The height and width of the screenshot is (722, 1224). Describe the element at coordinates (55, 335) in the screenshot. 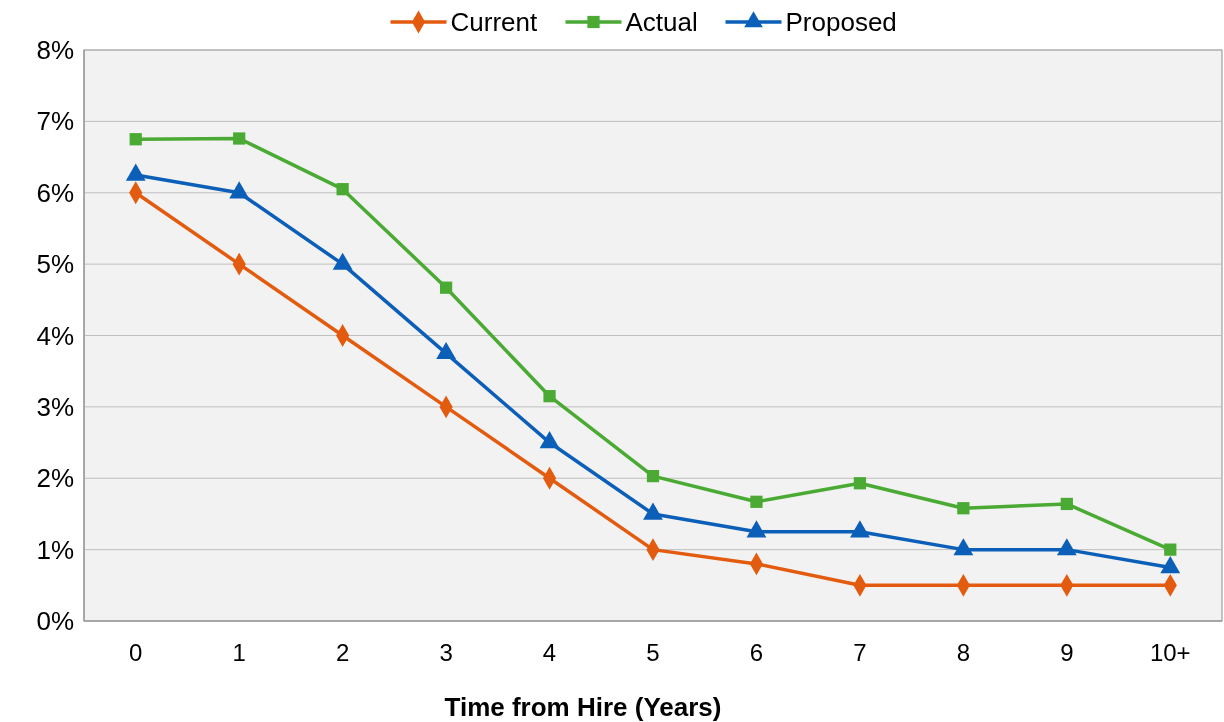

I see `y-tick-label: 4%` at that location.